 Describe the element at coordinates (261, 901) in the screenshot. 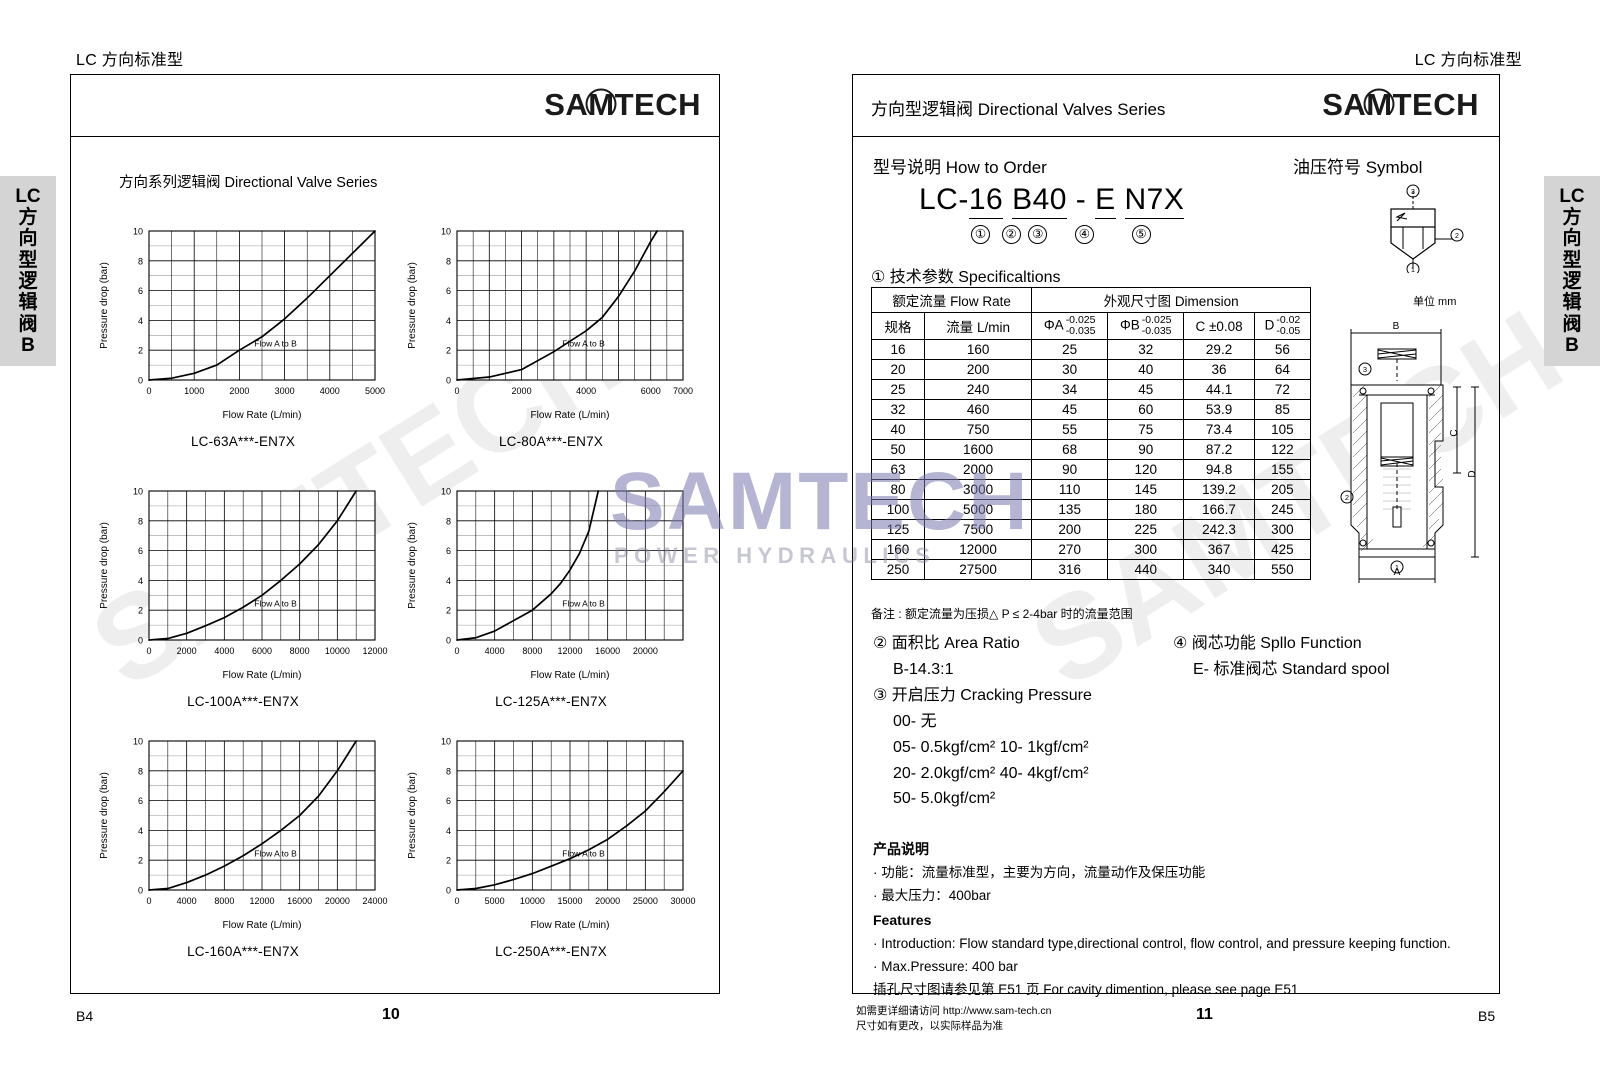

I see `svg-text: 12000` at that location.